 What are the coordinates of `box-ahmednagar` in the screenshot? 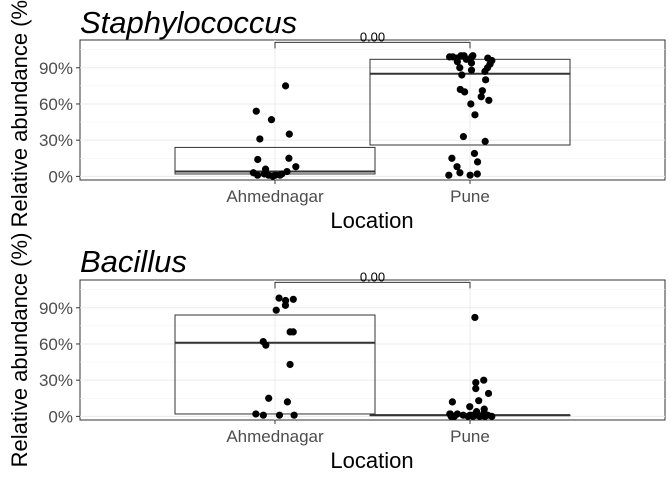 It's located at (275, 364).